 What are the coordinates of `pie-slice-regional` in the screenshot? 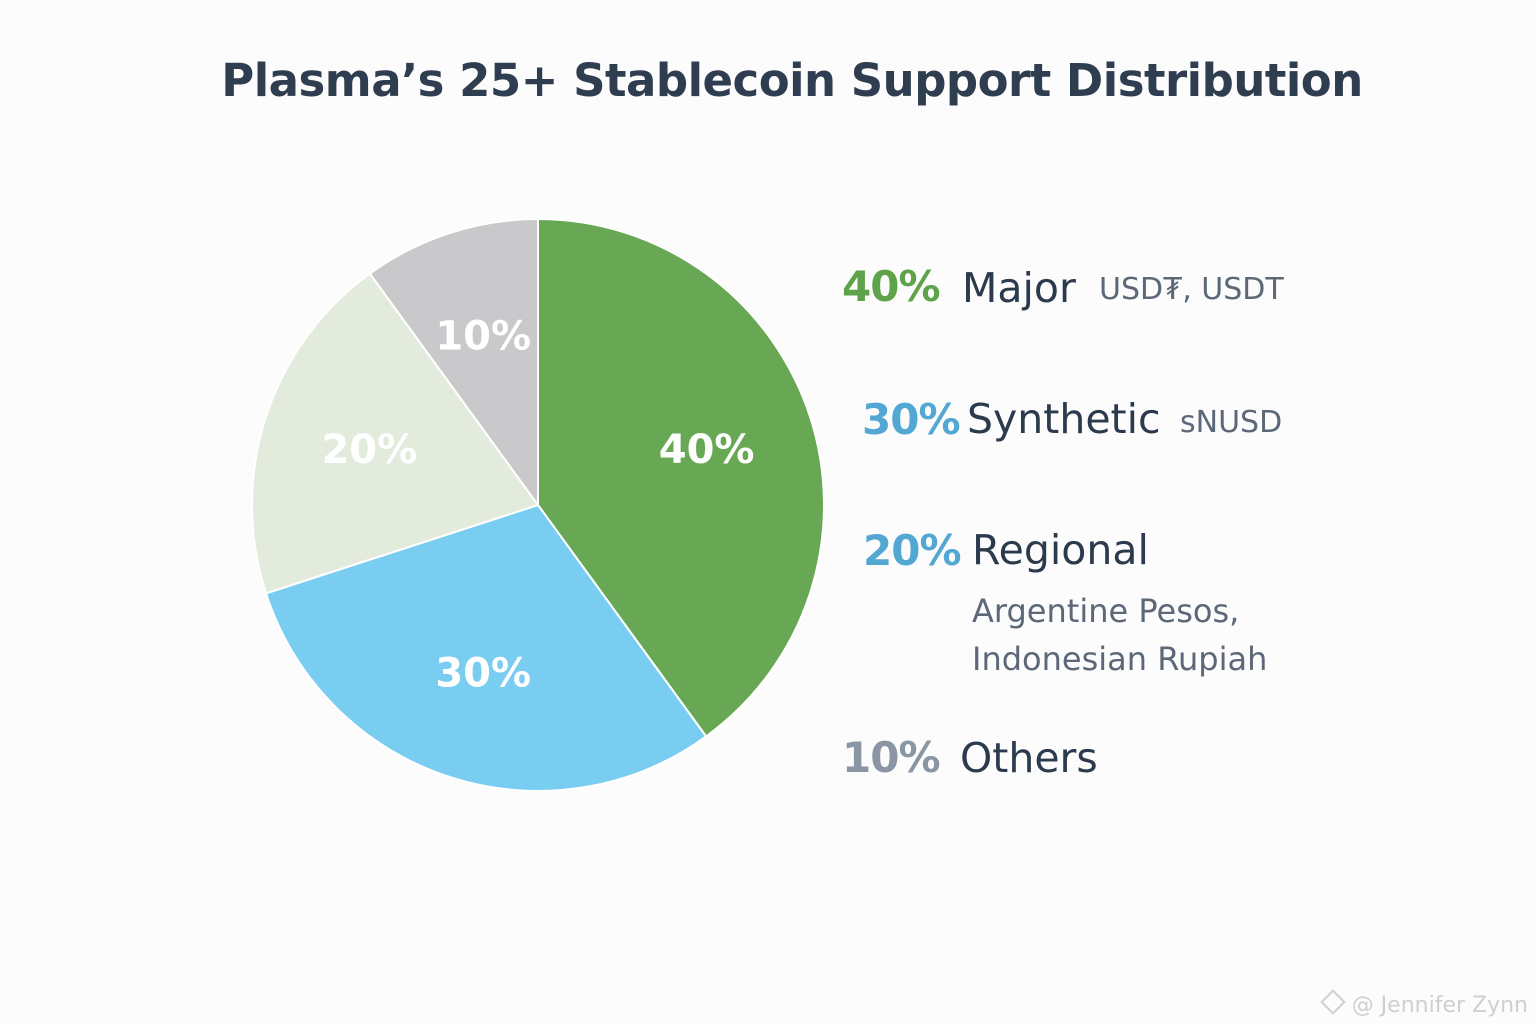 It's located at (395, 433).